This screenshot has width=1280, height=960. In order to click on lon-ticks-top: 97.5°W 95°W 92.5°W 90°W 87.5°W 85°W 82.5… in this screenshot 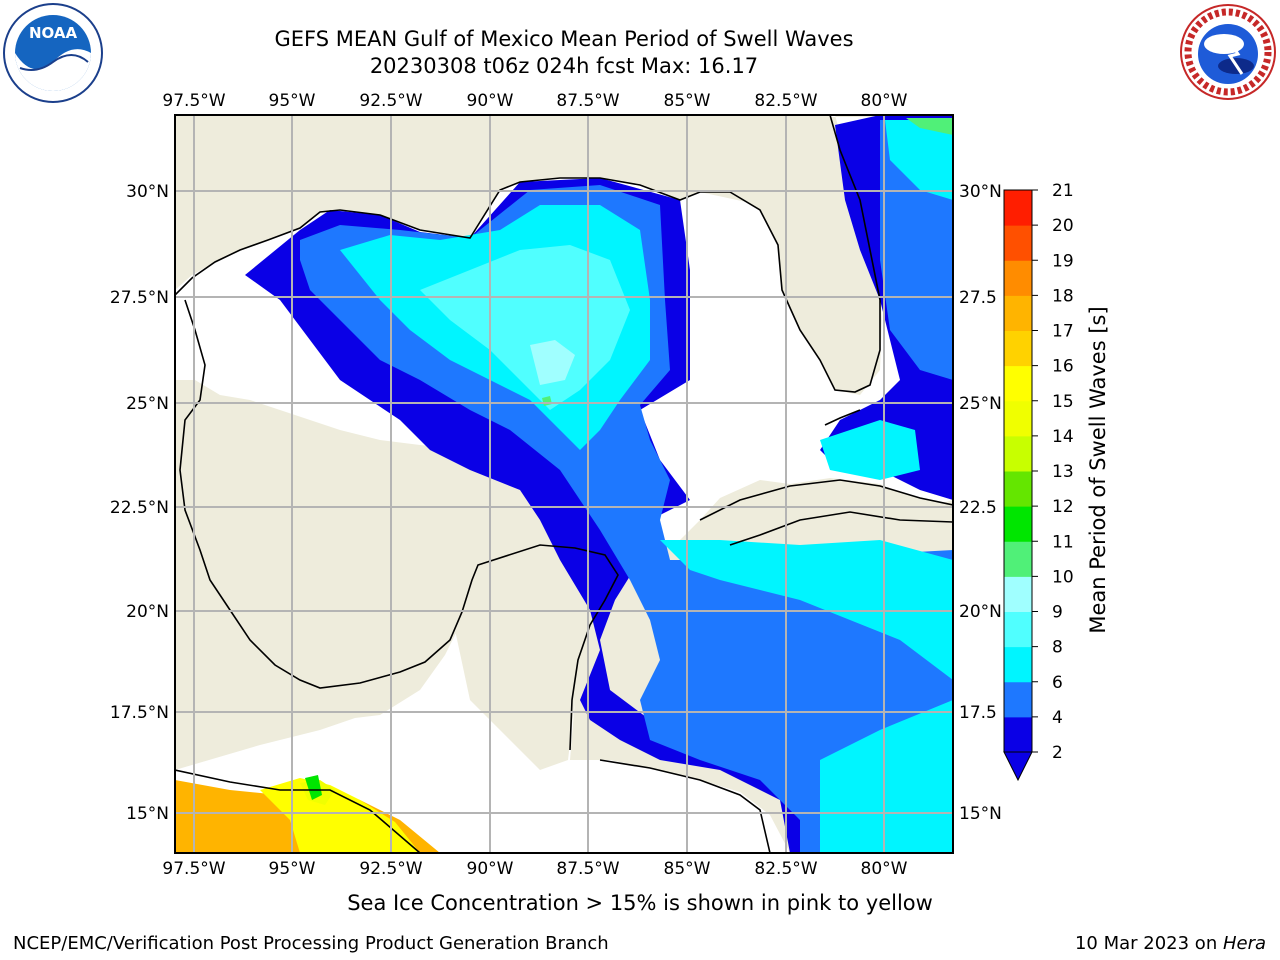, I will do `click(534, 101)`.